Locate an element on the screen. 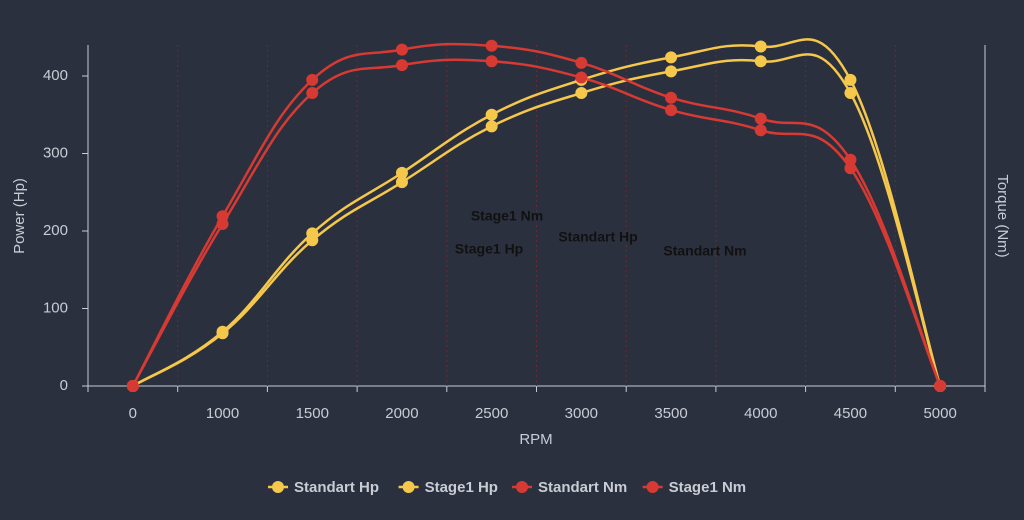  x-tick-label: 1500 is located at coordinates (312, 413).